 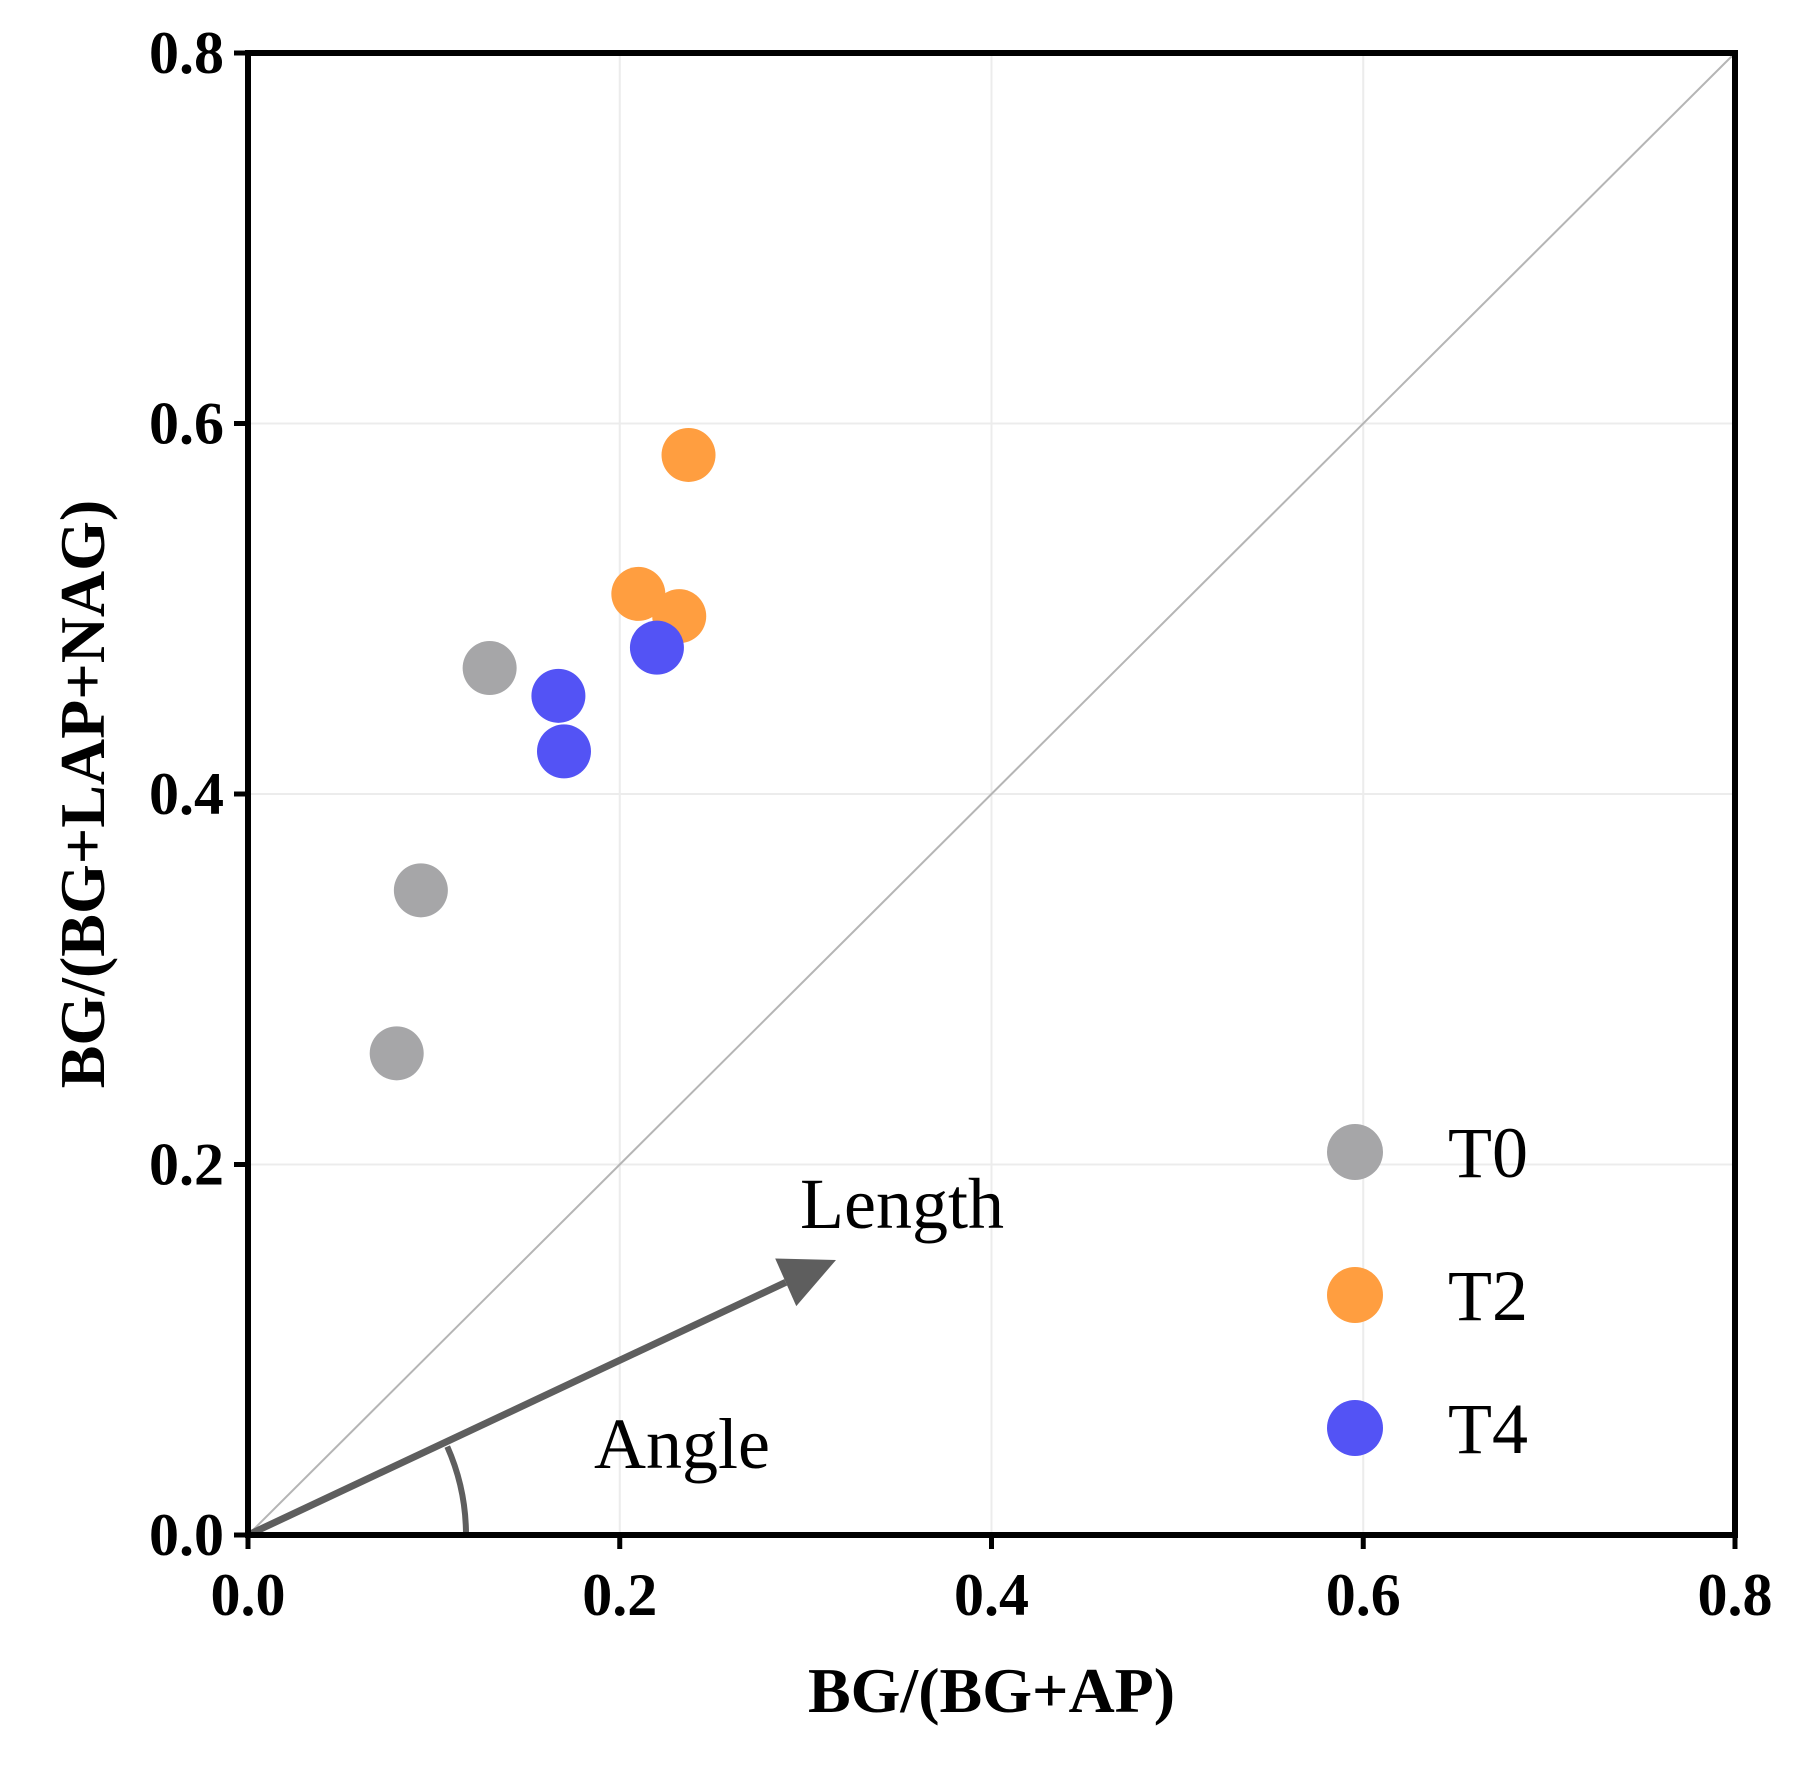 What do you see at coordinates (1488, 1429) in the screenshot?
I see `legend-label-t4: T4` at bounding box center [1488, 1429].